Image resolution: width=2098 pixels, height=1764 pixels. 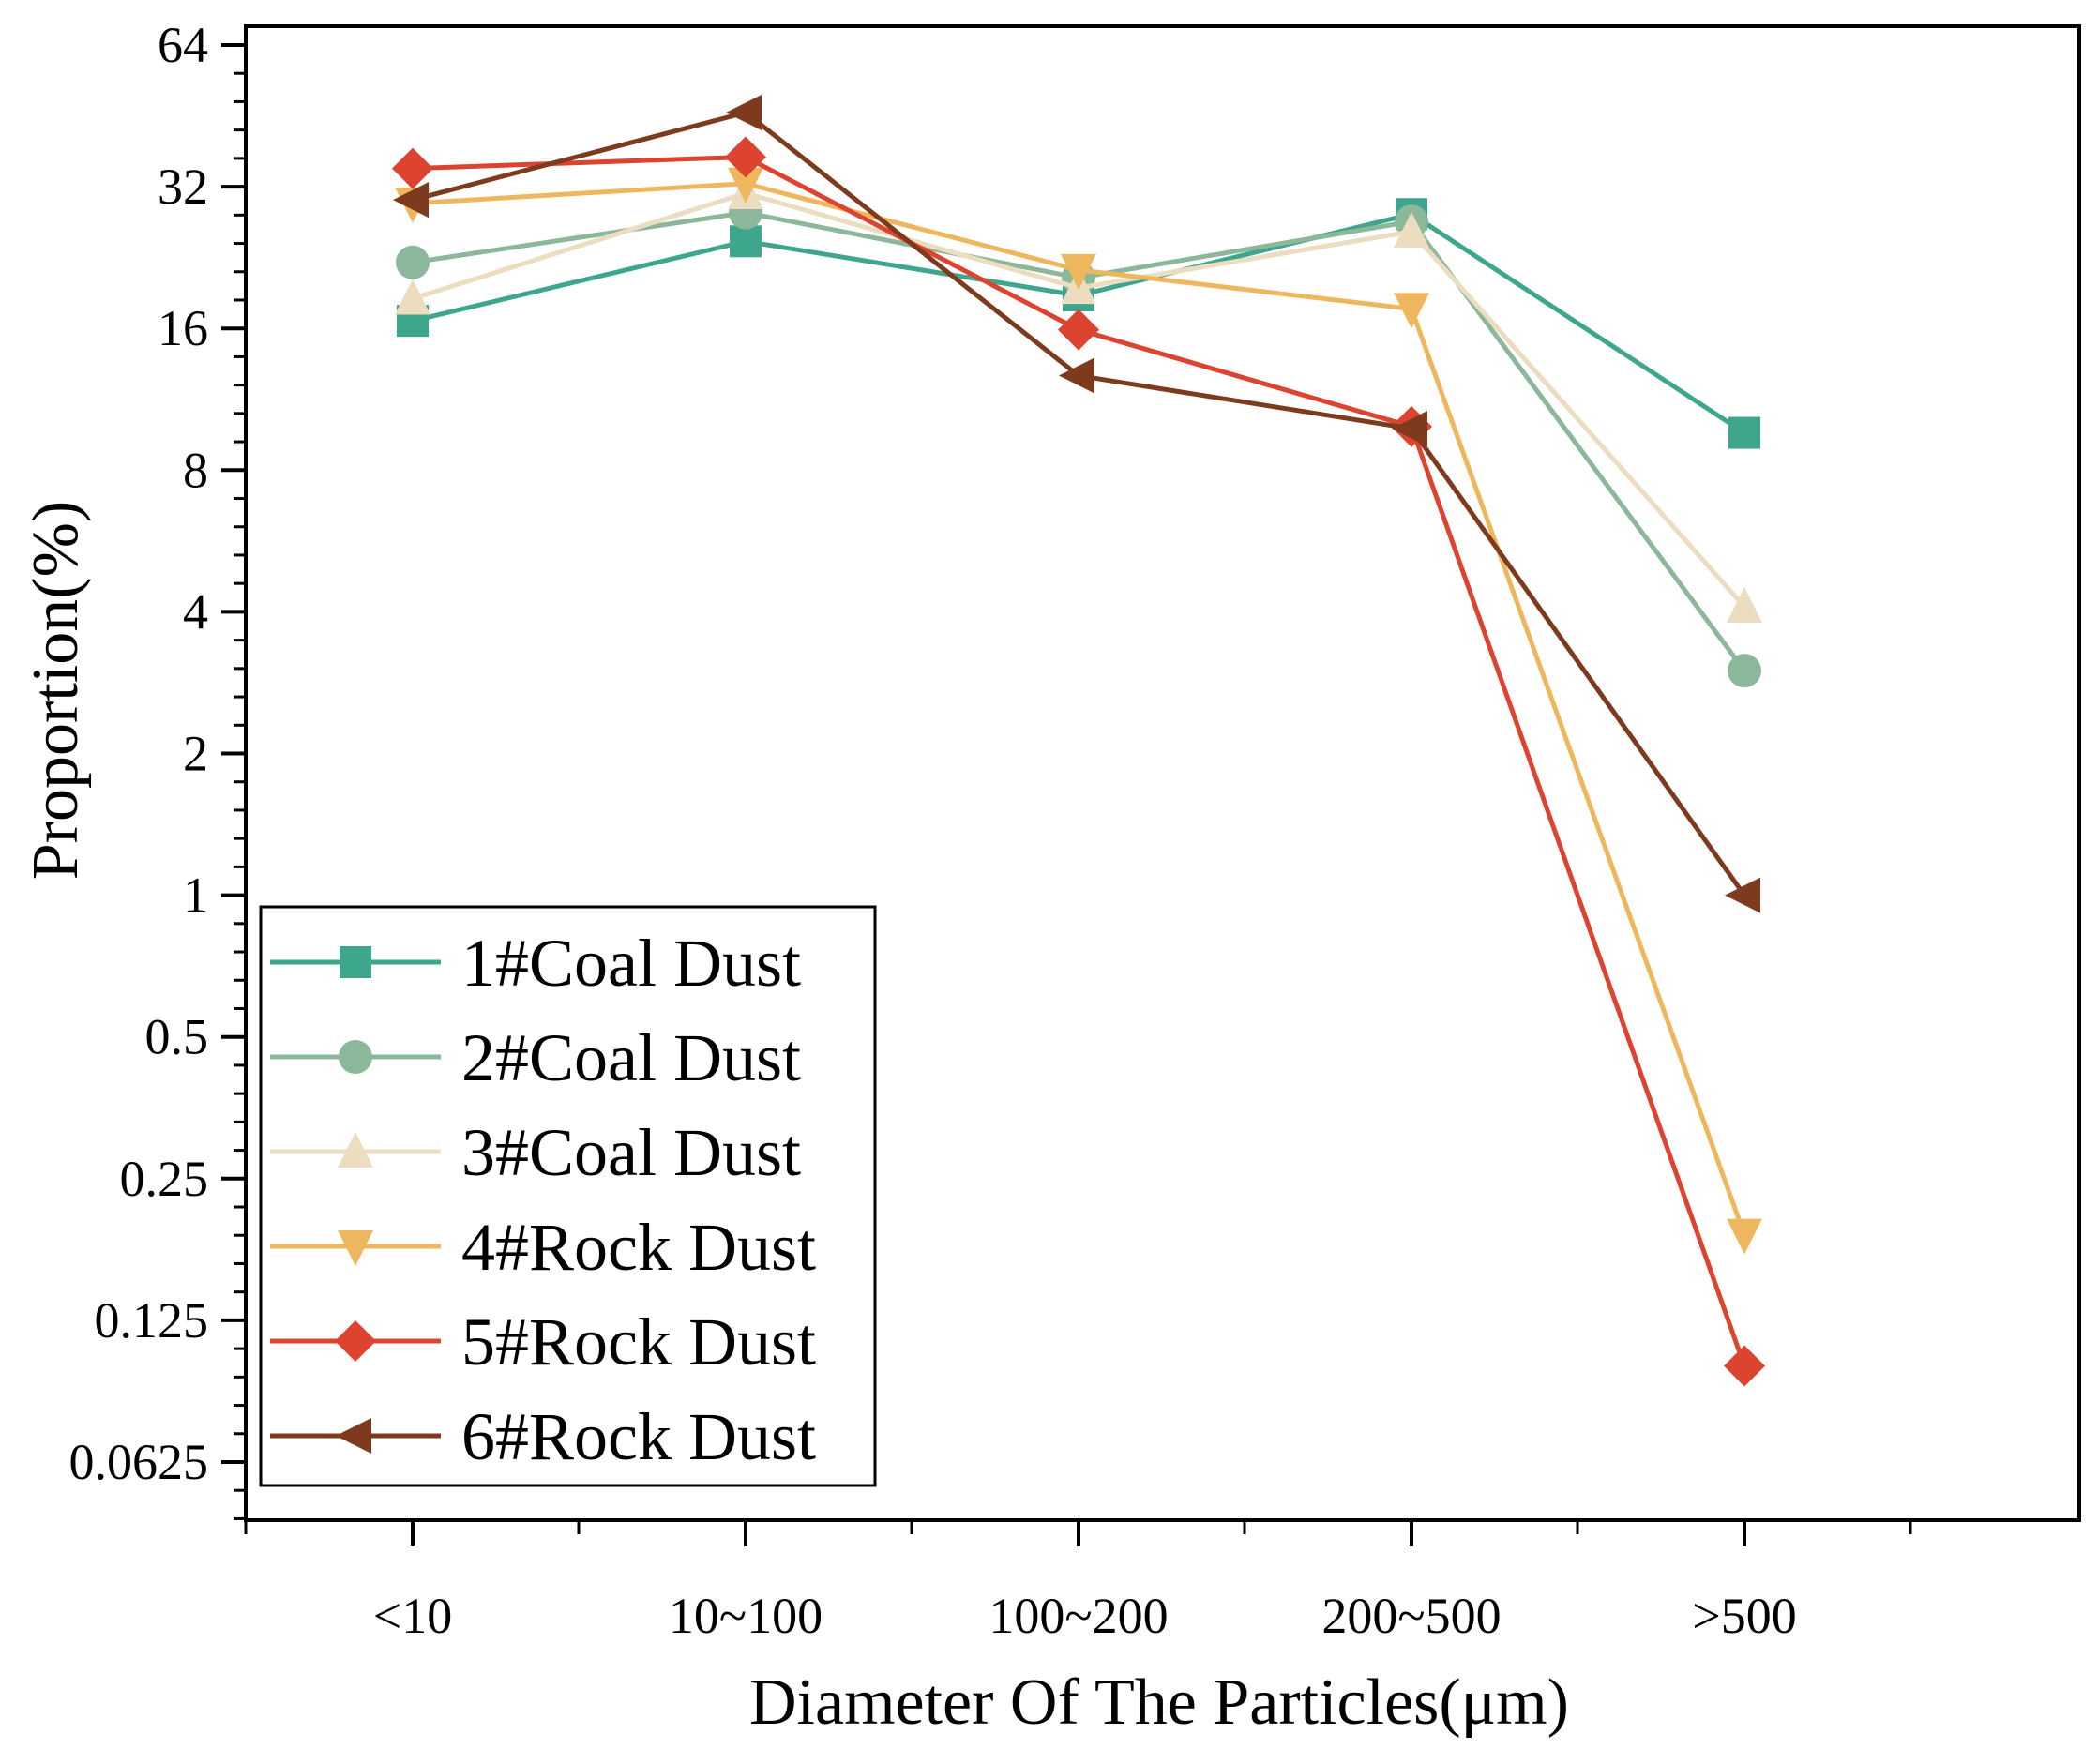 I want to click on legend-label: 3#Coal Dust, so click(x=631, y=1152).